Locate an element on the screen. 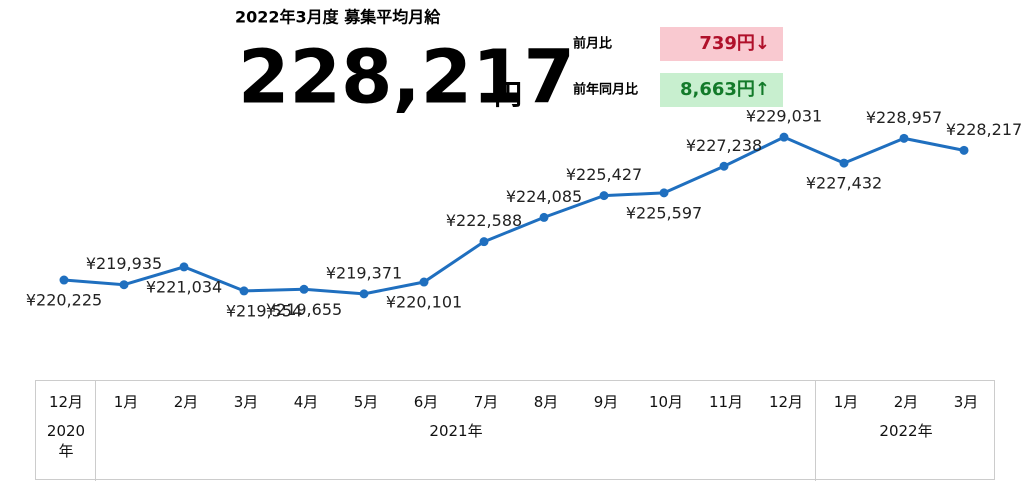 Image resolution: width=1024 pixels, height=481 pixels. month-label: 8月 is located at coordinates (546, 402).